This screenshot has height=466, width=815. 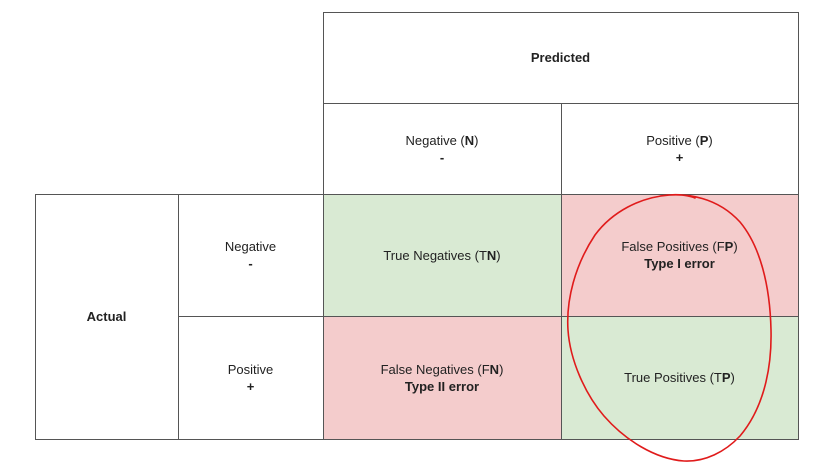 I want to click on row-header-negative: Negative -, so click(x=250, y=255).